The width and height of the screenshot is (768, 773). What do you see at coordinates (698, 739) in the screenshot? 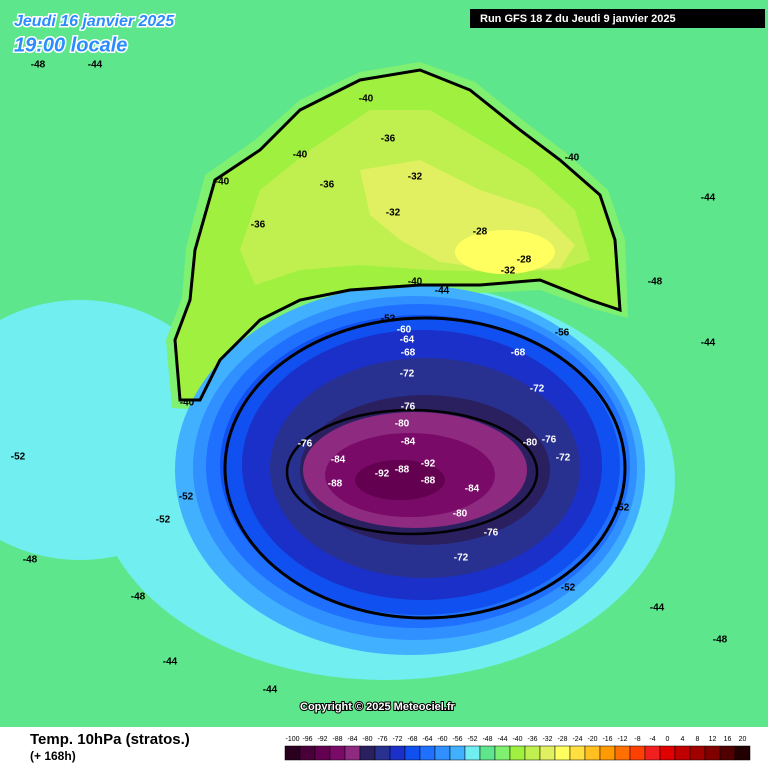
I see `colorbar-label: 8` at bounding box center [698, 739].